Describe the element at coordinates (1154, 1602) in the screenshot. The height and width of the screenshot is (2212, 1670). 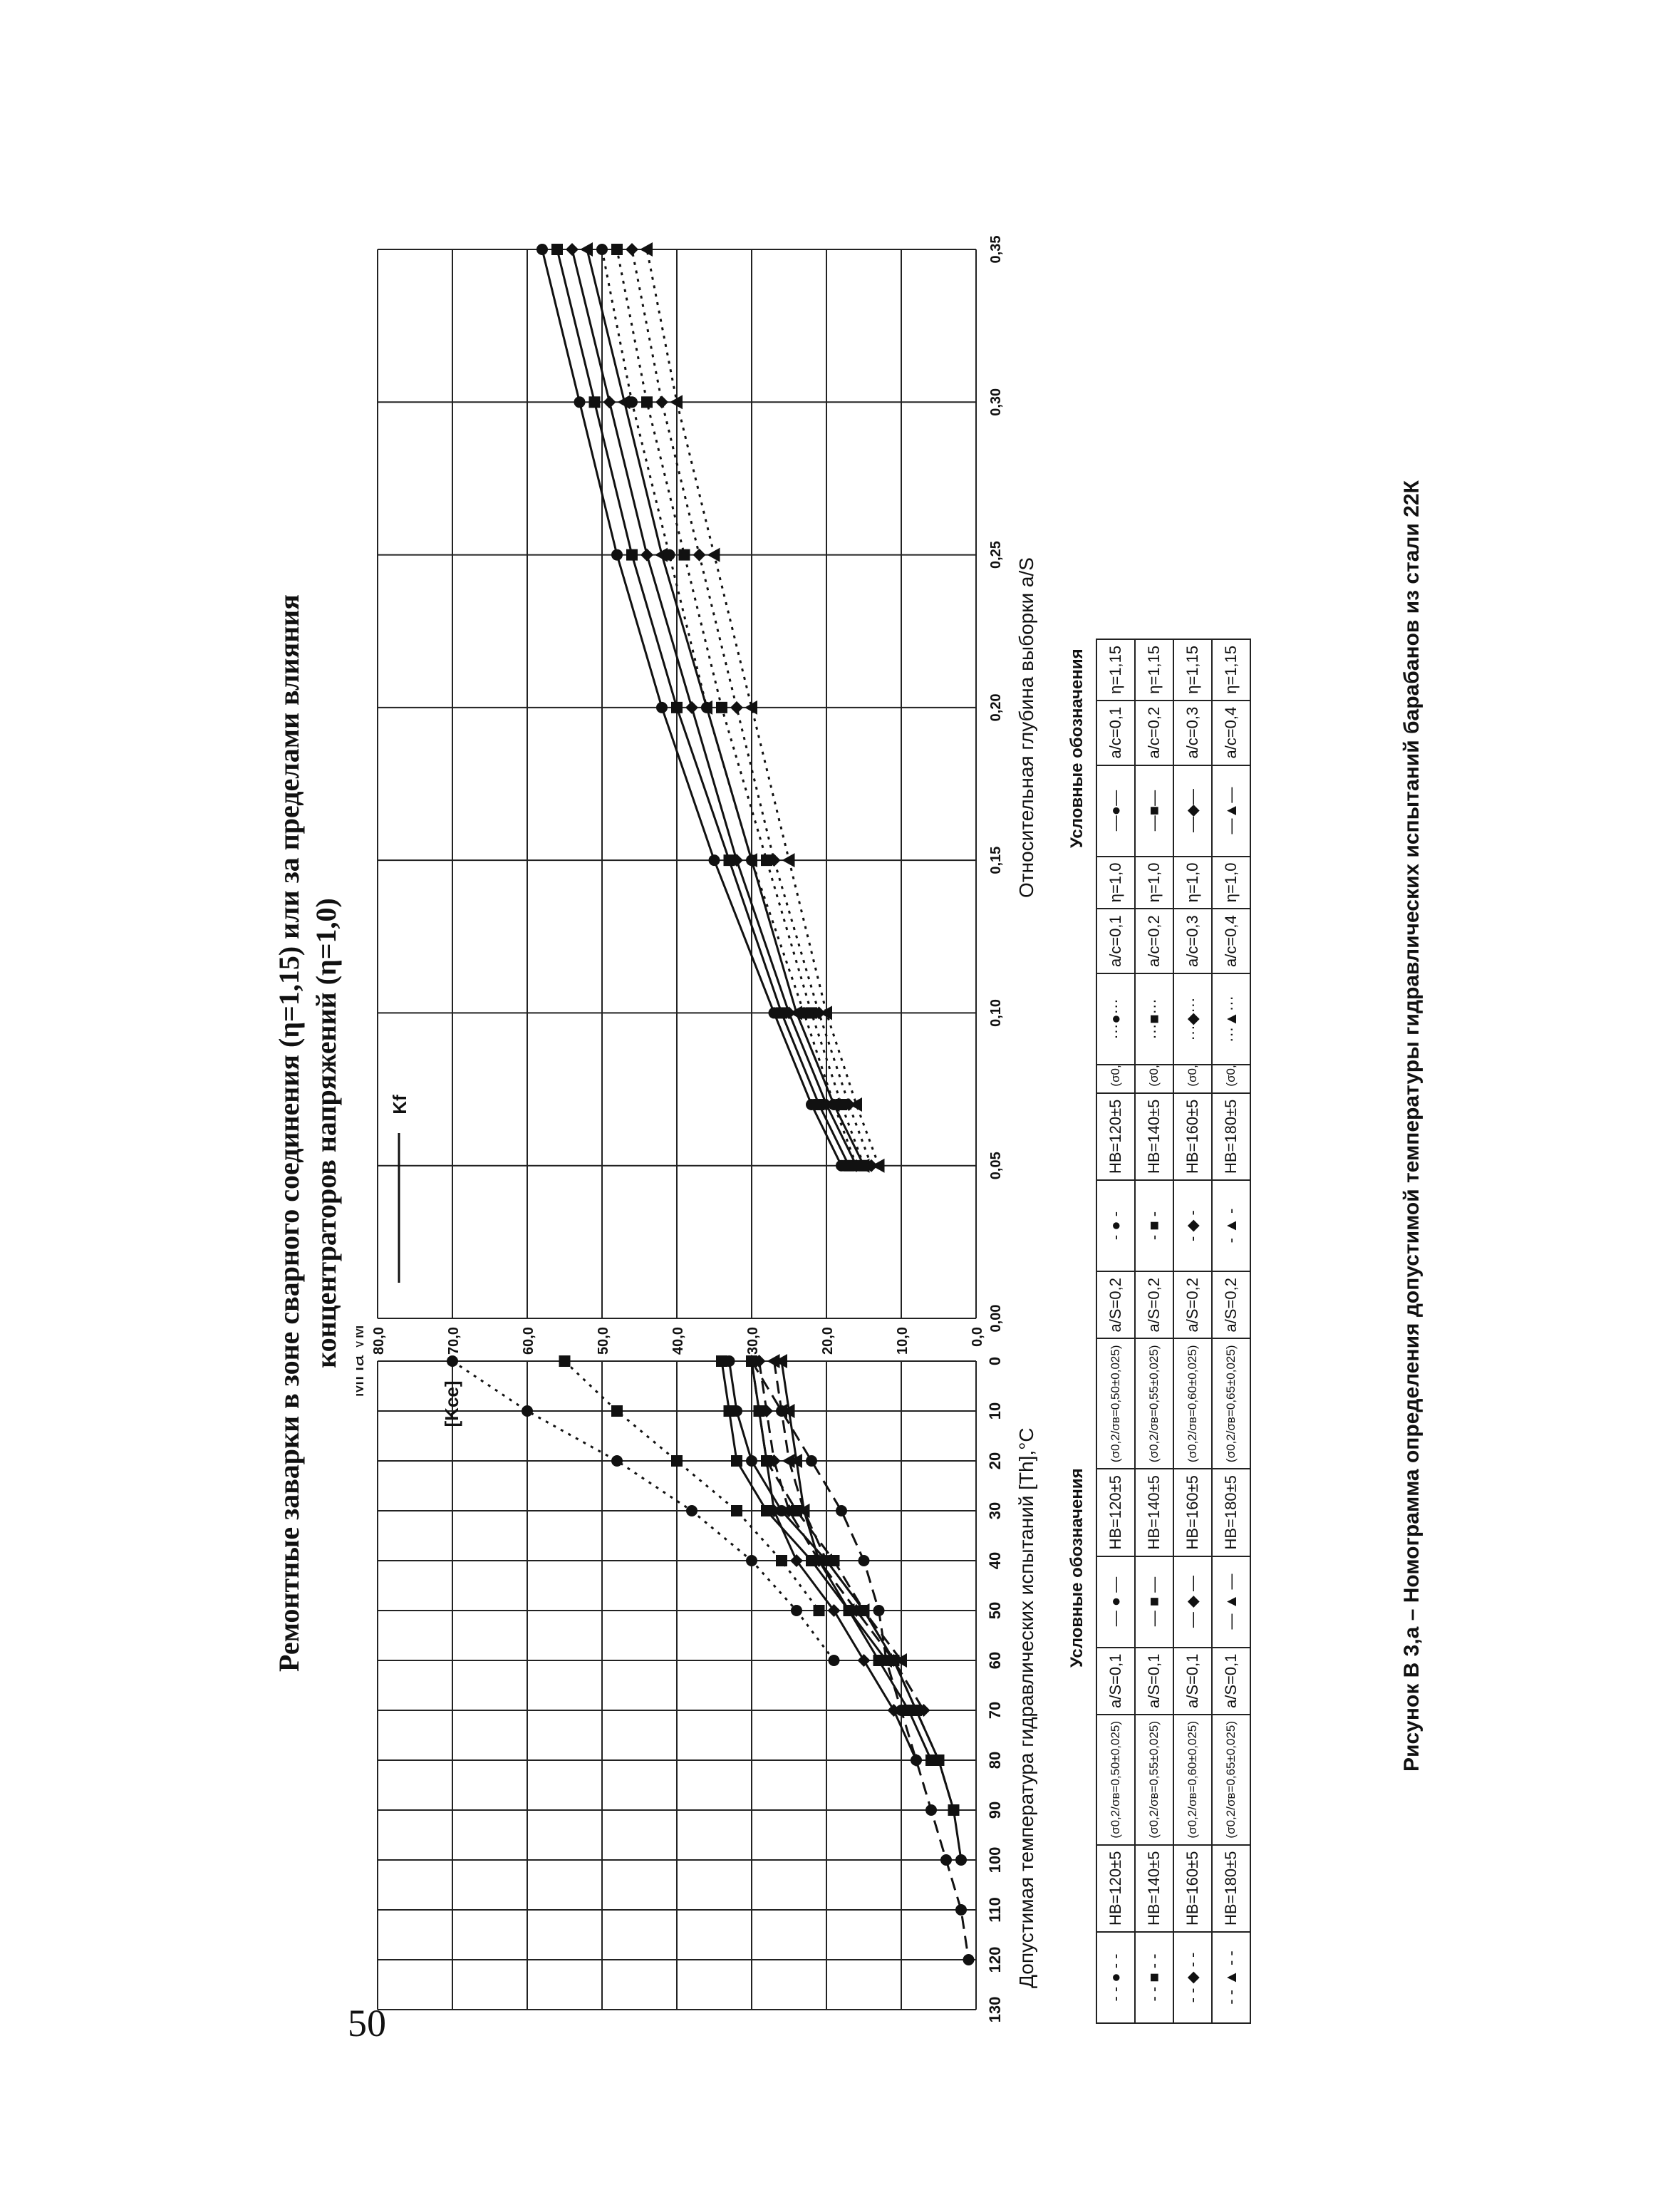
I see `legend-symbol: — ■ —` at that location.